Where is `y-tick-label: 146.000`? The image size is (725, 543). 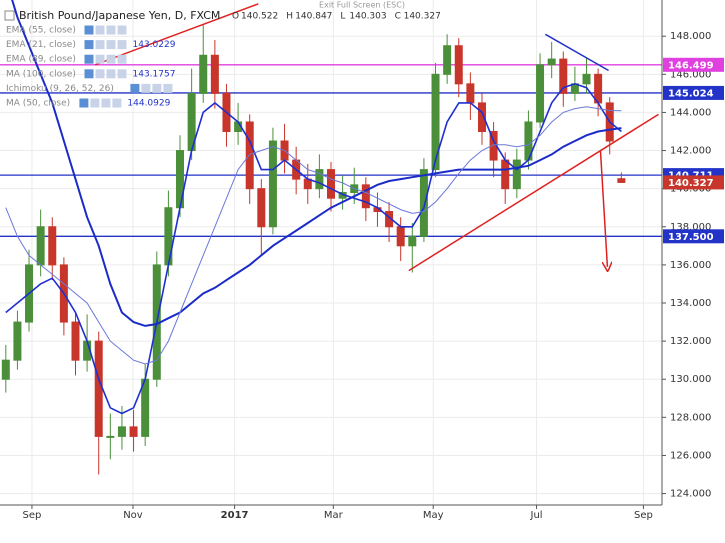
y-tick-label: 146.000 is located at coordinates (690, 74).